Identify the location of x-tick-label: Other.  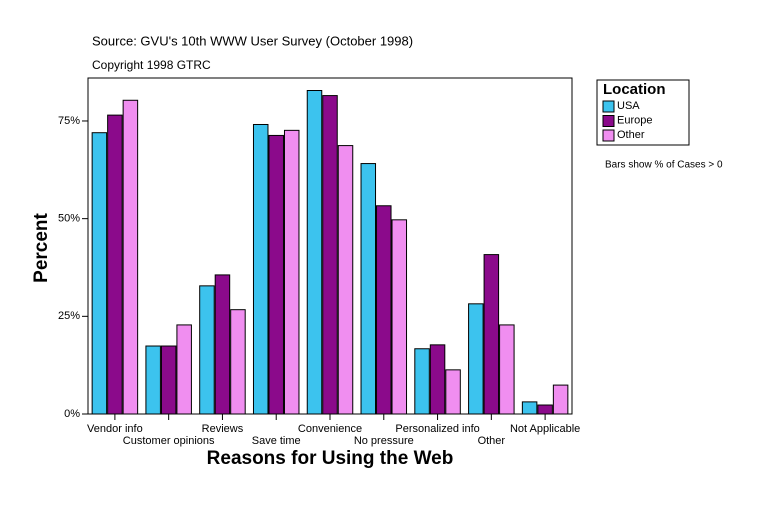
(492, 441).